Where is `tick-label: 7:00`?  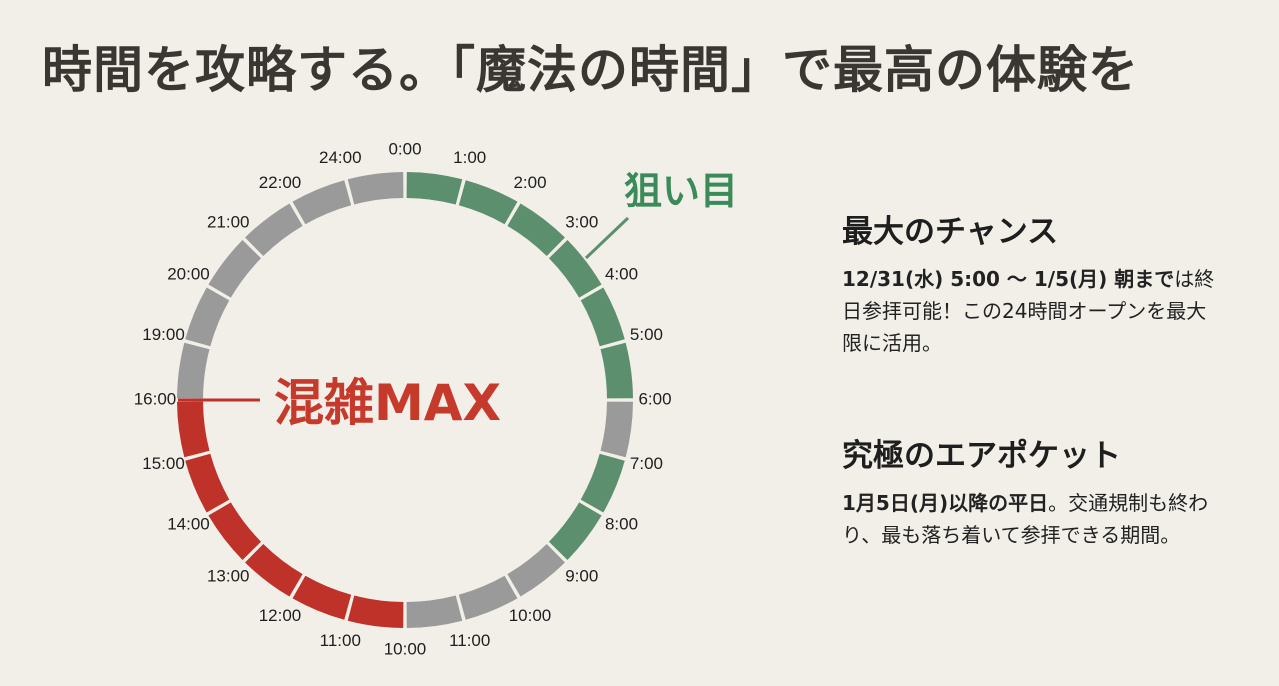 tick-label: 7:00 is located at coordinates (646, 463).